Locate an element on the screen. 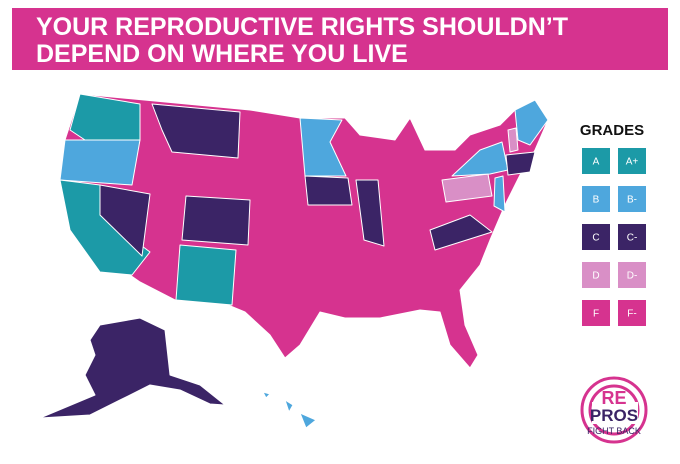 The width and height of the screenshot is (680, 464). logo-text: PROS is located at coordinates (614, 415).